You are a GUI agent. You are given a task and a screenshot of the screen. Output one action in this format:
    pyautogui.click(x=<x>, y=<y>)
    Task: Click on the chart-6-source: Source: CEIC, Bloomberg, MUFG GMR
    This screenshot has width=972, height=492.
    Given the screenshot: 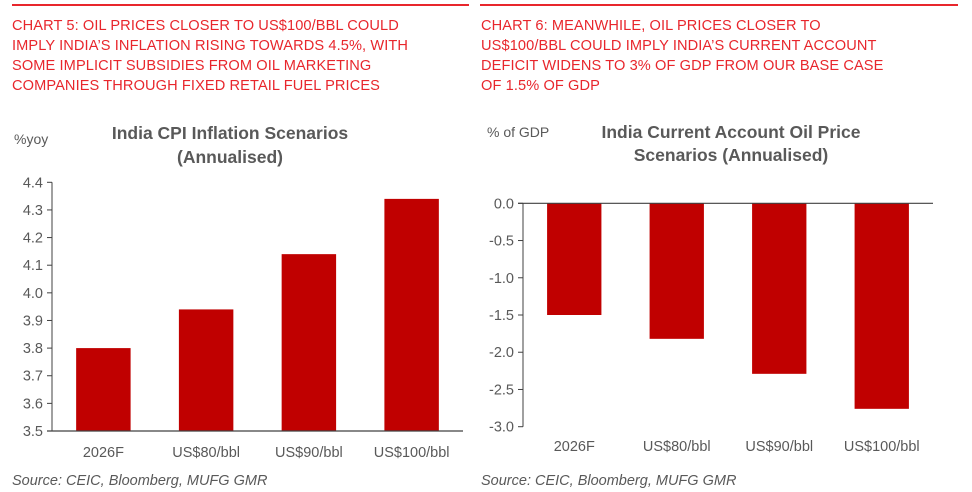 What is the action you would take?
    pyautogui.click(x=609, y=481)
    